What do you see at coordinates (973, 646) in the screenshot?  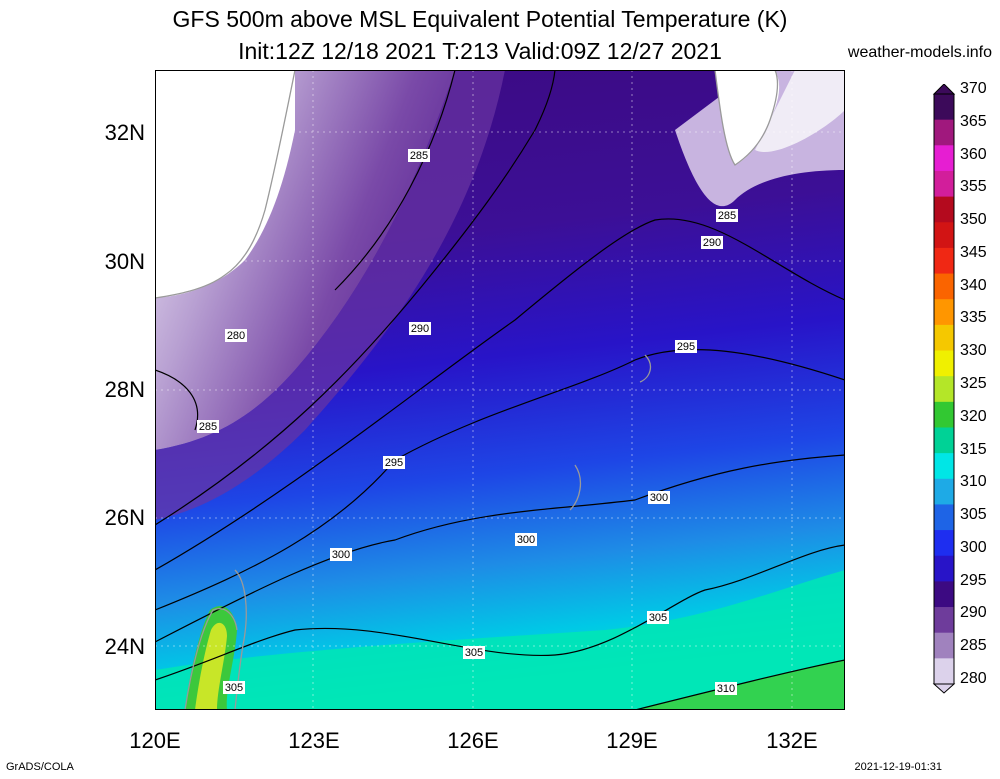 I see `colorbar-label: 285` at bounding box center [973, 646].